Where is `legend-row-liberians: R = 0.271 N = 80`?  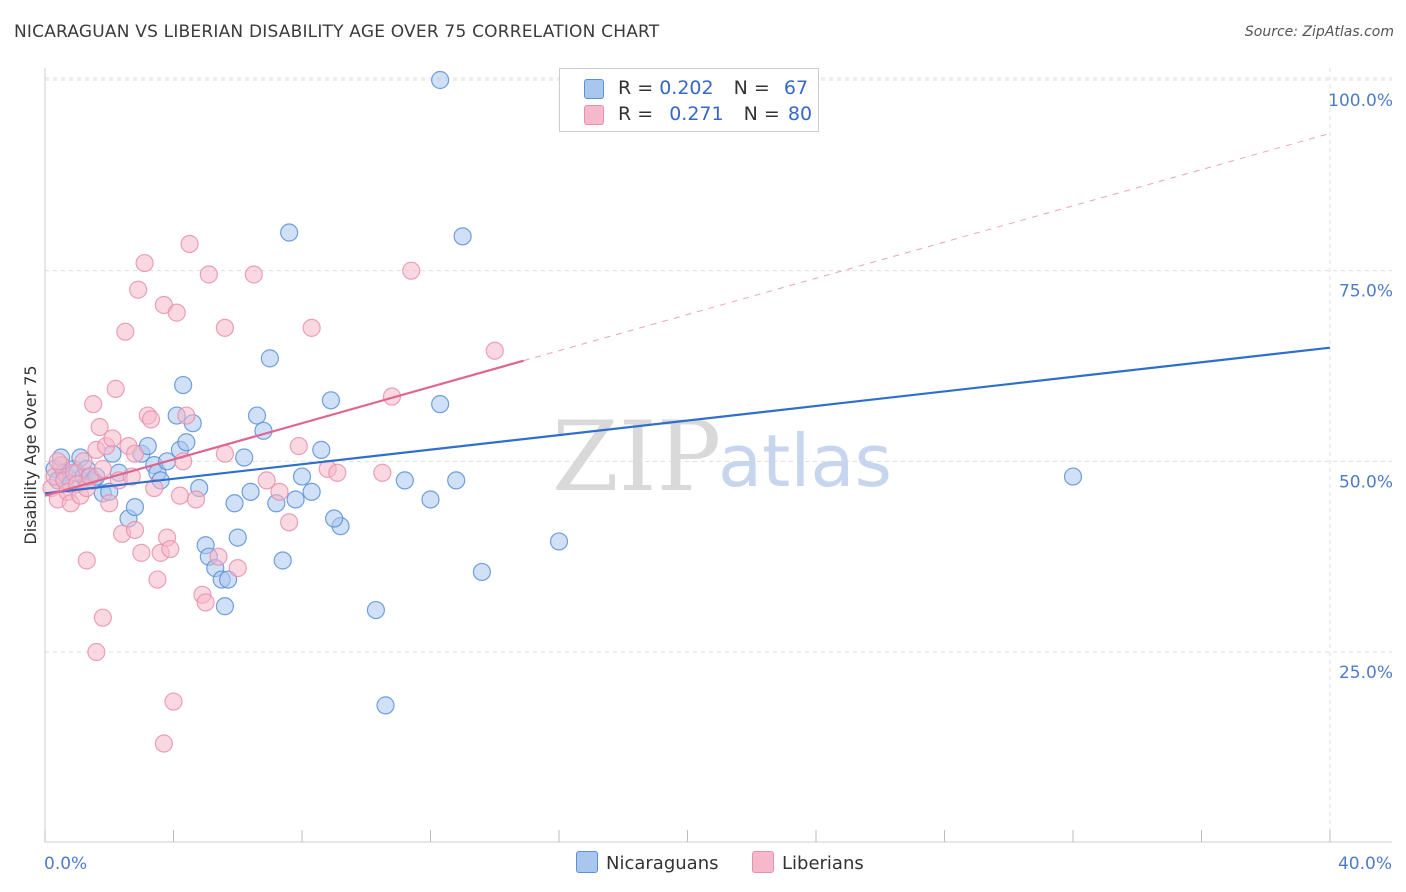
legend-row-liberians: R = 0.271 N = 80 is located at coordinates (698, 114).